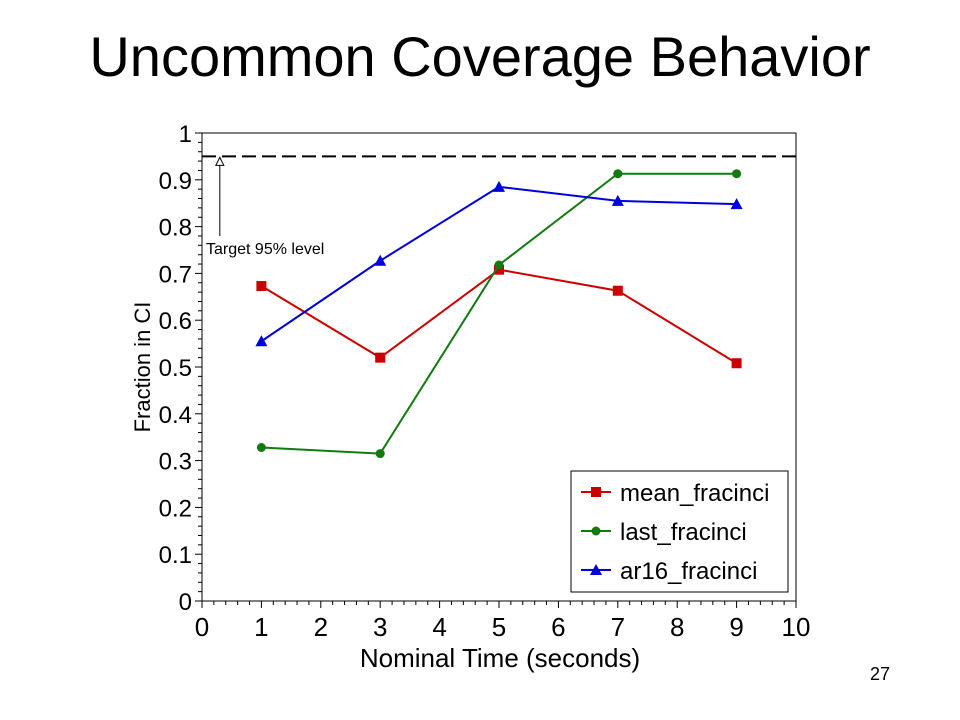  I want to click on y-tick-label: 0.6, so click(175, 321).